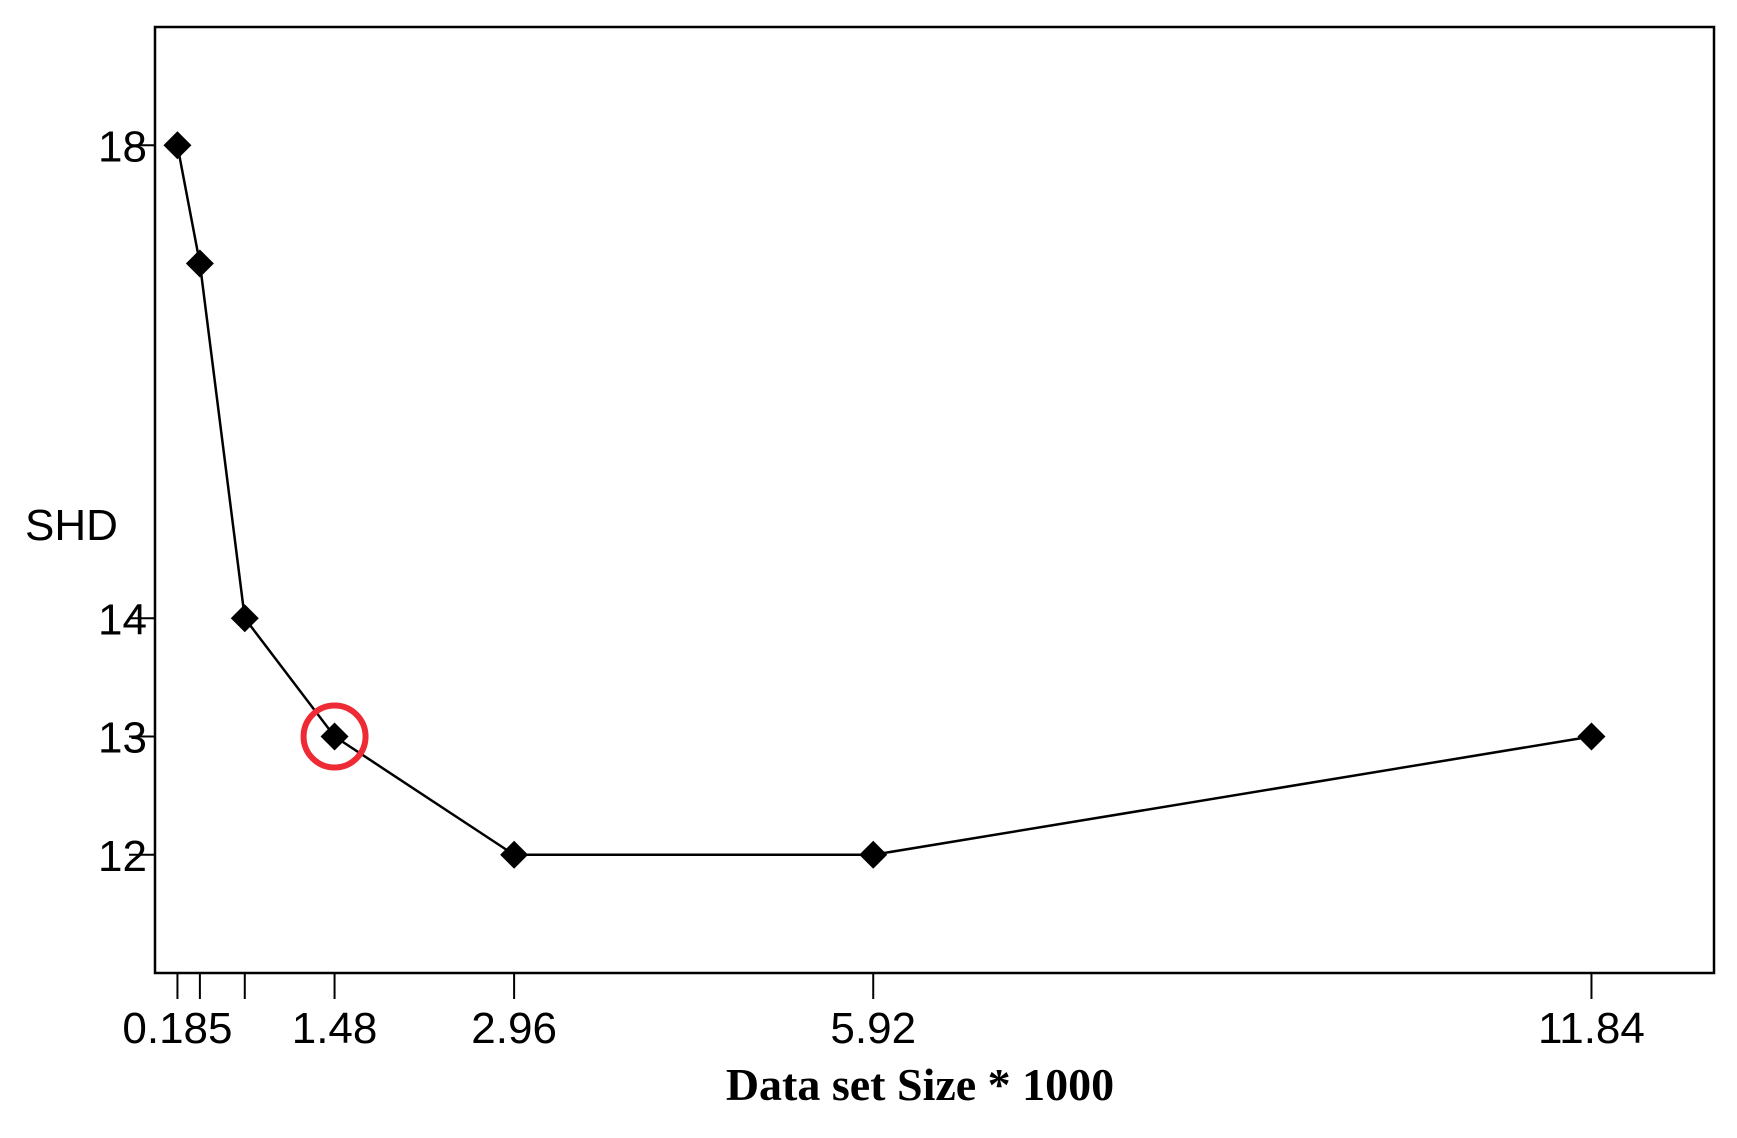 The width and height of the screenshot is (1737, 1138). I want to click on y-tick-label: 13, so click(122, 738).